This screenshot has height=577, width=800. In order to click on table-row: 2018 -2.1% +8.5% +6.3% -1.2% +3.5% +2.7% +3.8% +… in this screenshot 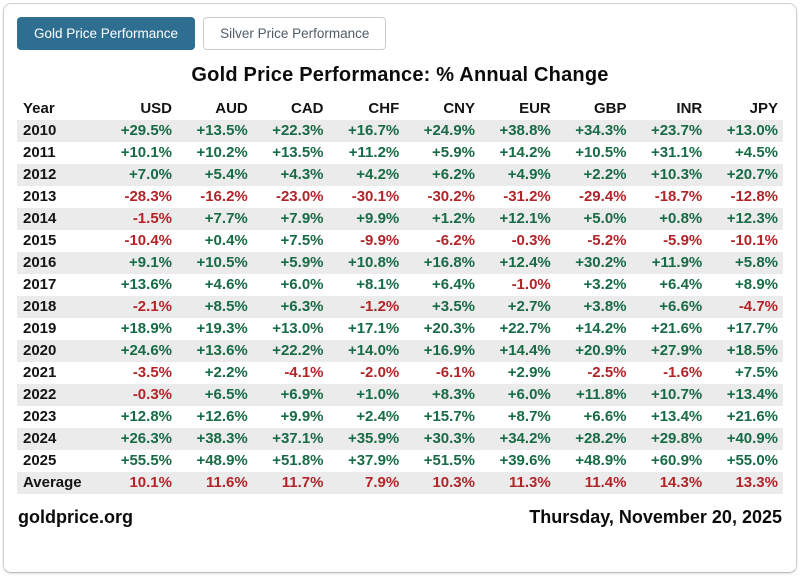, I will do `click(400, 307)`.